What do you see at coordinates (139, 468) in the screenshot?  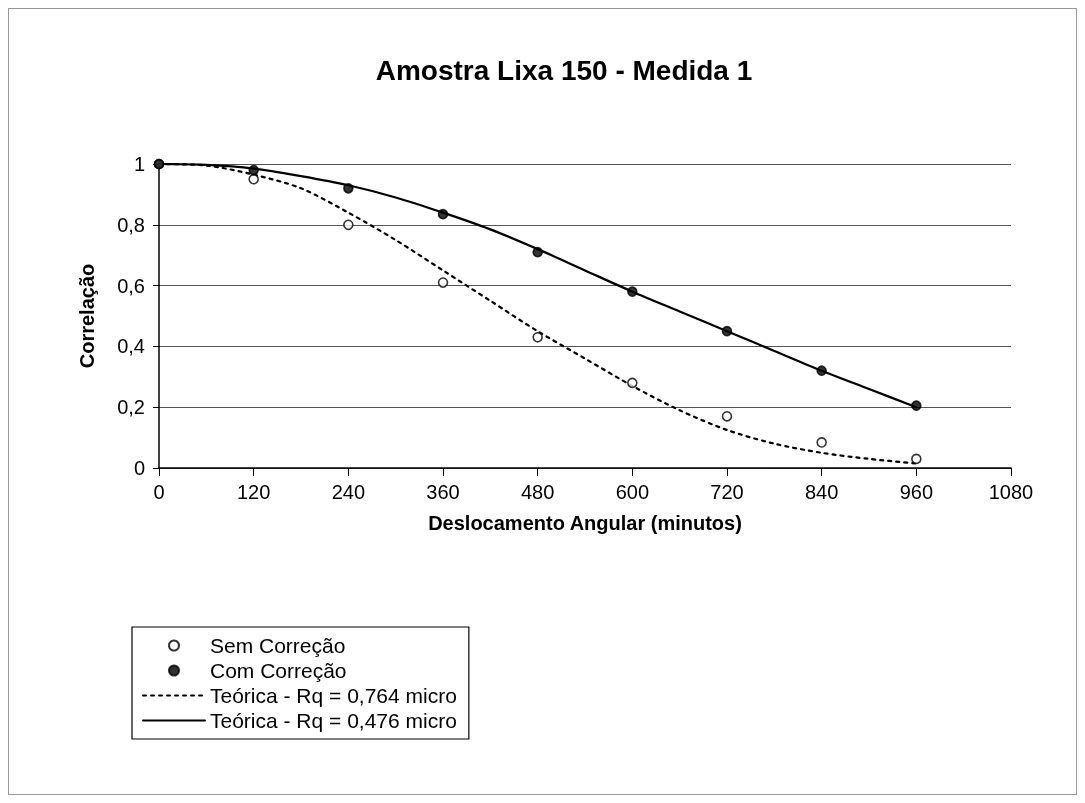 I see `y-tick-label: 0` at bounding box center [139, 468].